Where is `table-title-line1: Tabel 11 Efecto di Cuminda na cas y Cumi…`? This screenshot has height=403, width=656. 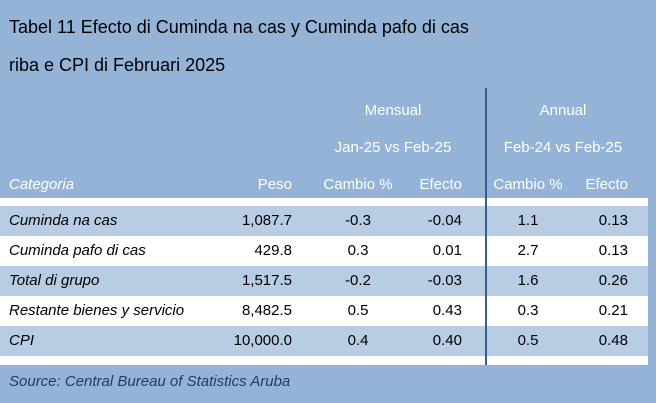 table-title-line1: Tabel 11 Efecto di Cuminda na cas y Cumi… is located at coordinates (239, 27).